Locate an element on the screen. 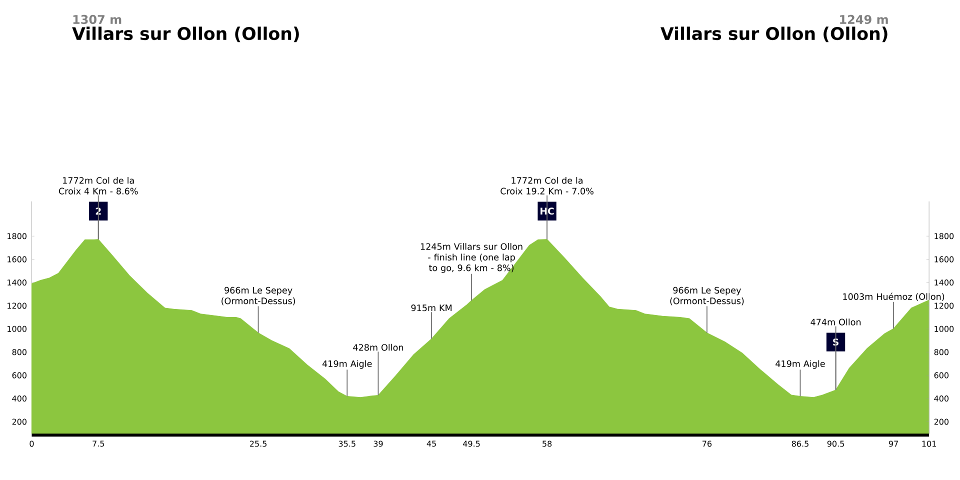  y2-tick-label: 1400 is located at coordinates (17, 282).